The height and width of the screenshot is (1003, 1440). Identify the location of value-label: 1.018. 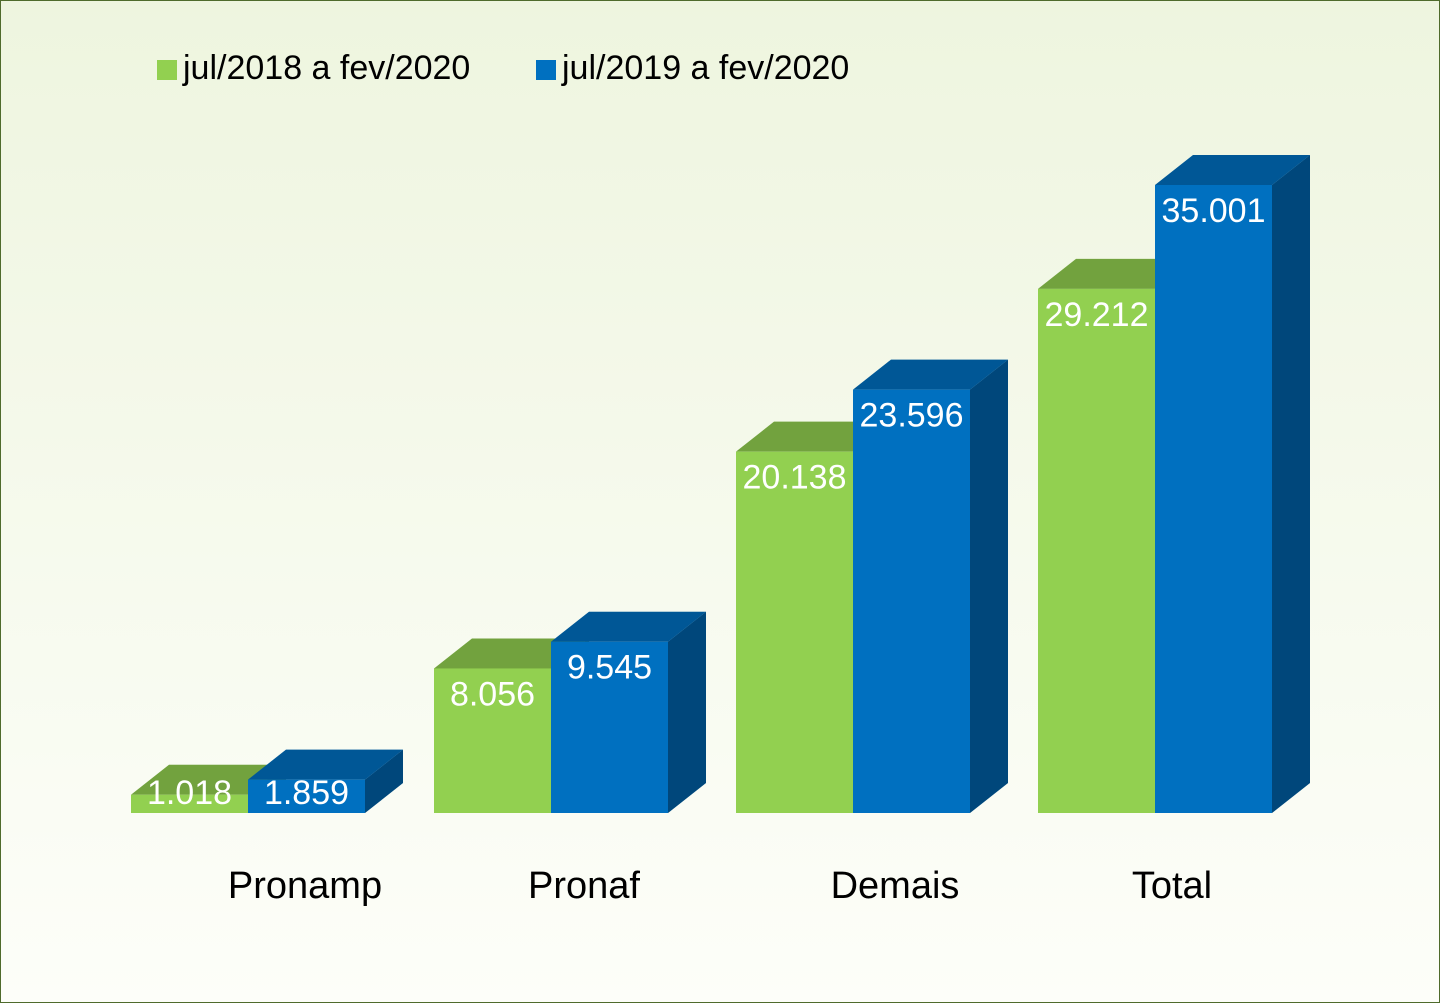
(189, 793).